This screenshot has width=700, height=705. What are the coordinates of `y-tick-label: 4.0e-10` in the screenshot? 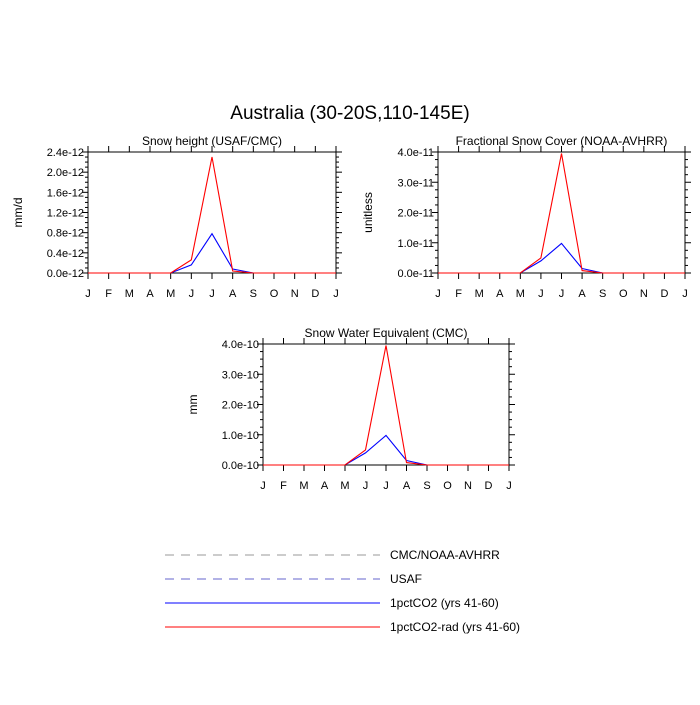 It's located at (240, 345).